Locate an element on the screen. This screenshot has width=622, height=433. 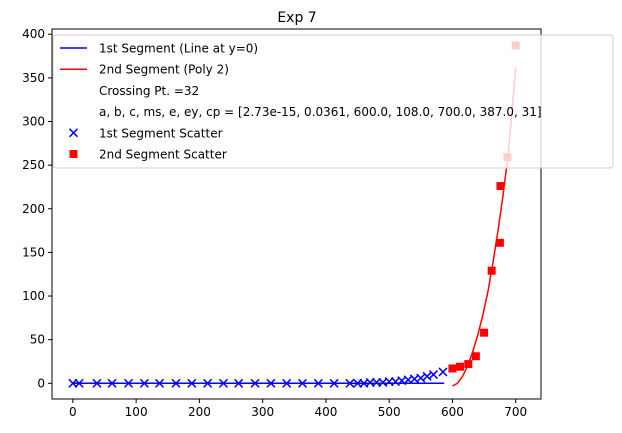
x-tick-label: 100 is located at coordinates (136, 412).